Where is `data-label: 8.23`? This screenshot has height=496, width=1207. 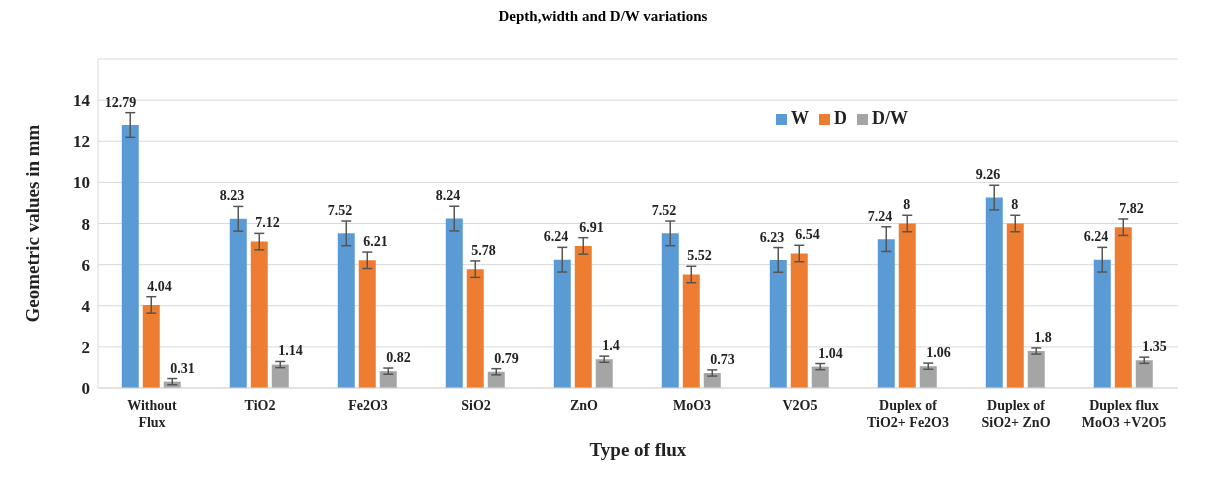
data-label: 8.23 is located at coordinates (232, 196).